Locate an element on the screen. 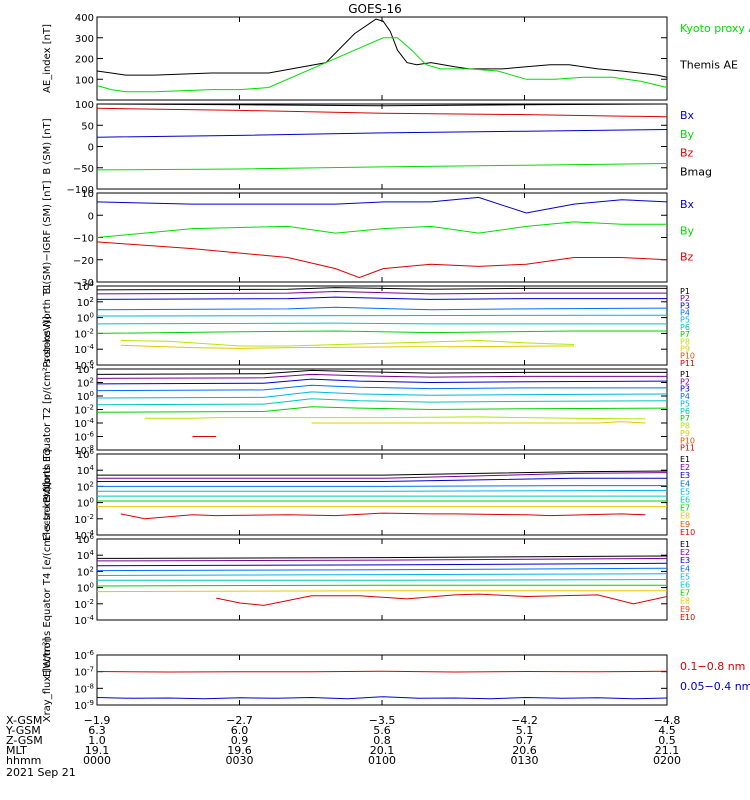 The height and width of the screenshot is (800, 750). series-line-00504nm is located at coordinates (382, 698).